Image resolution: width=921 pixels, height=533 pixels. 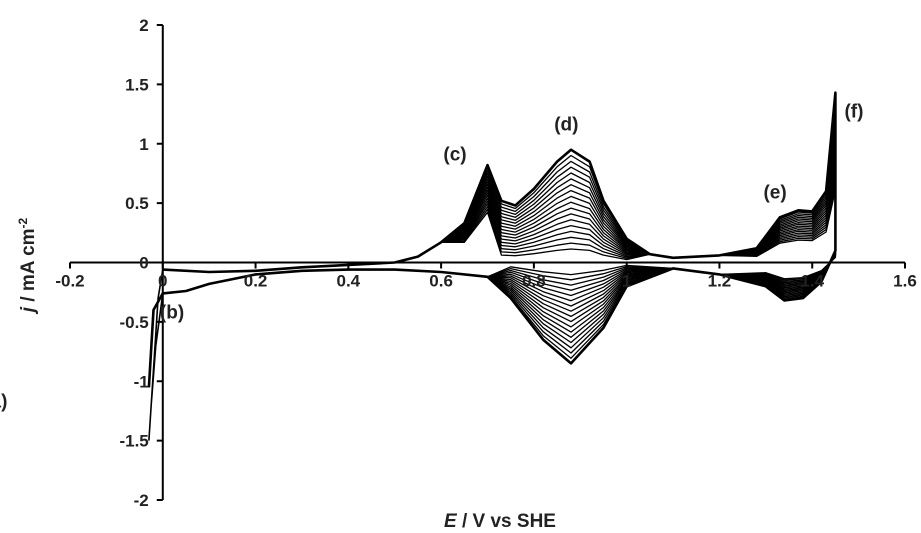 I want to click on y-tick-label: 1.5, so click(x=137, y=84).